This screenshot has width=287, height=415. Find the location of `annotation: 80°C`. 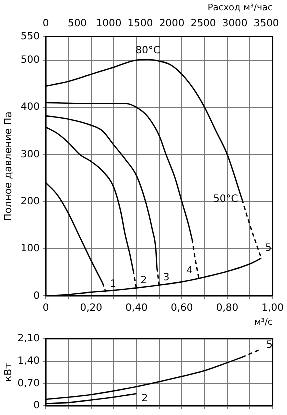

annotation: 80°C is located at coordinates (148, 51).